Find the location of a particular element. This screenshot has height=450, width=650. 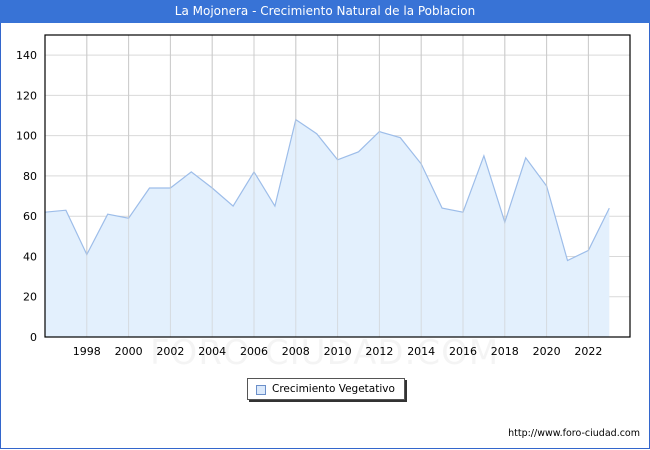

legend: Crecimiento Vegetativo is located at coordinates (326, 389).